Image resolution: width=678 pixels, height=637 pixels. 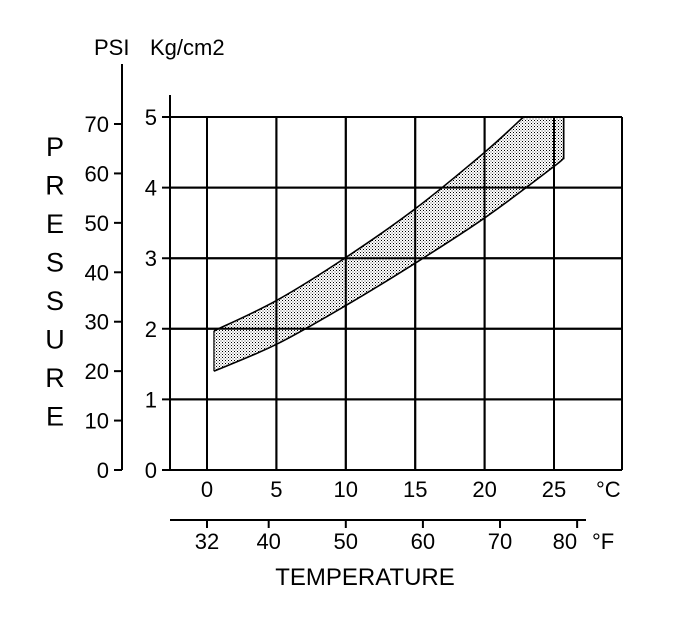 I want to click on psi-tick-label: 0, so click(x=103, y=470).